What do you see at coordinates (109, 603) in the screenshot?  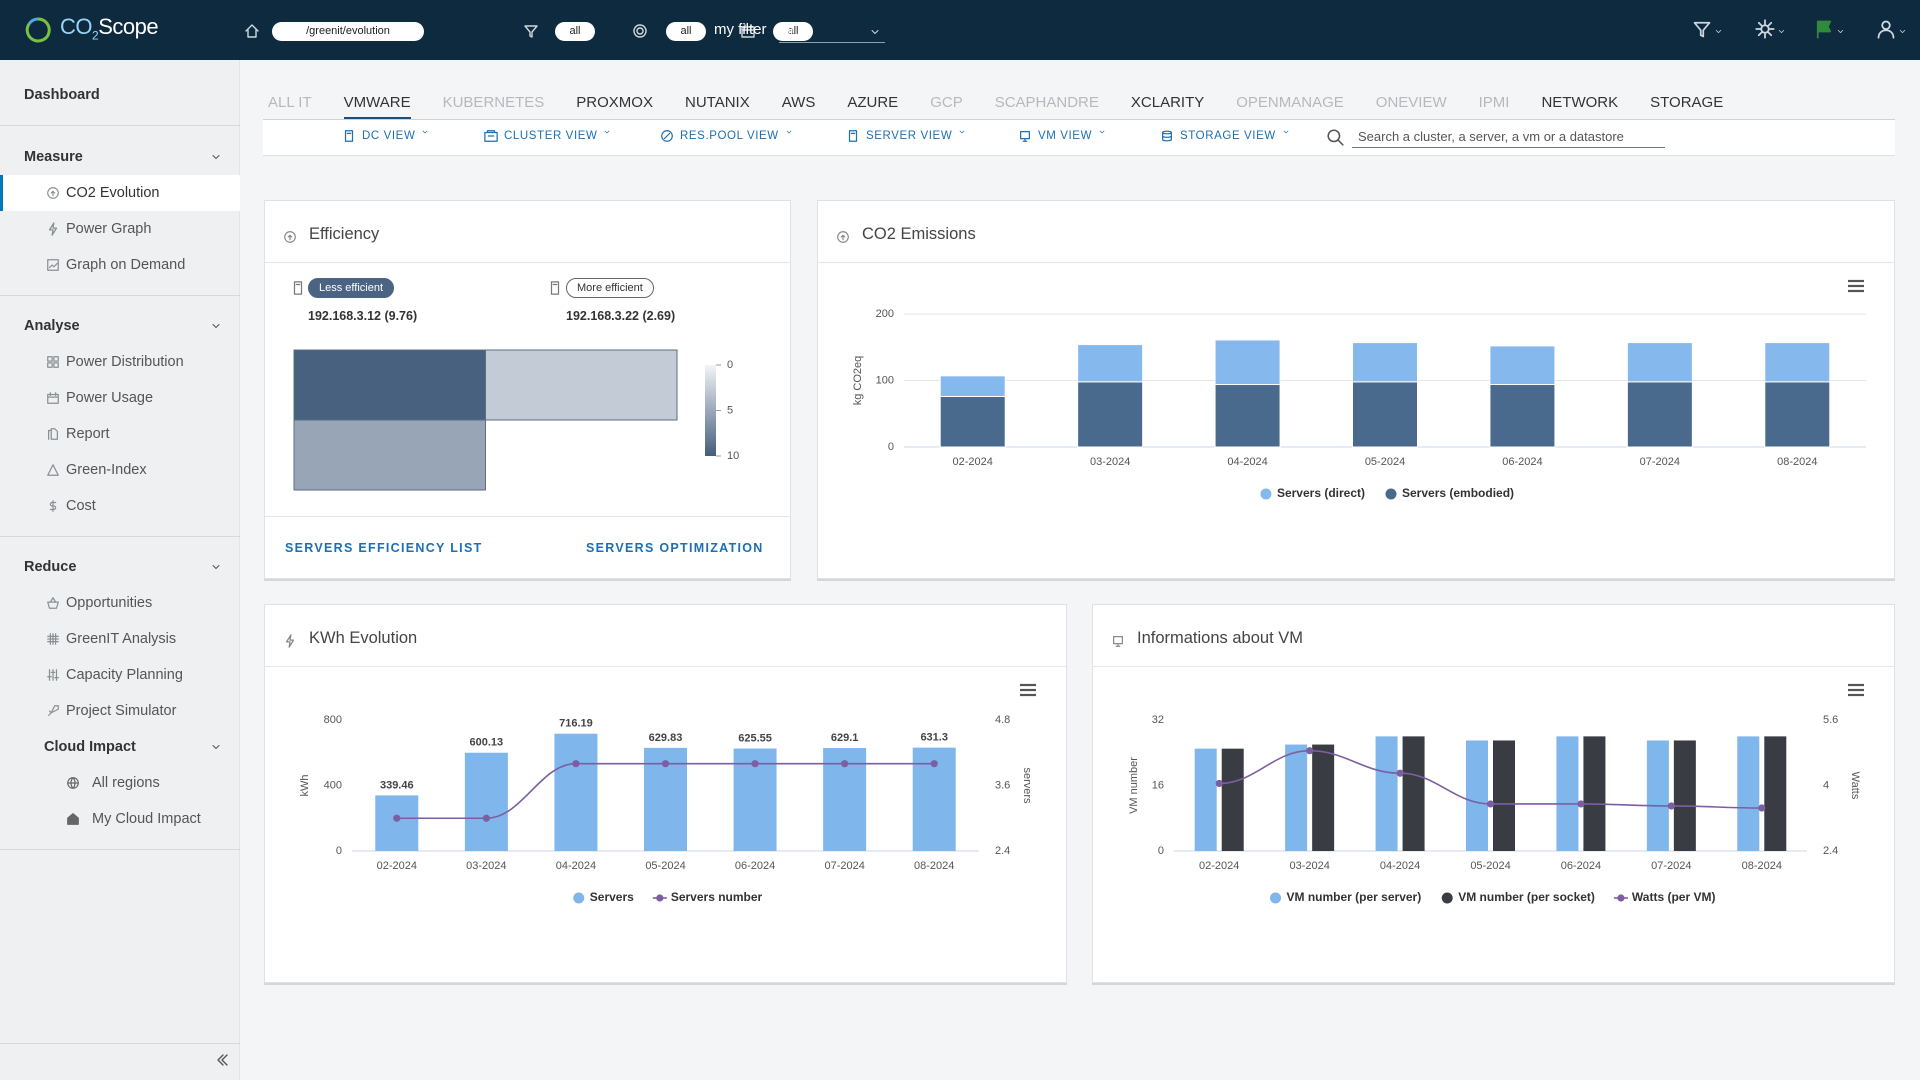 I see `sidebar-item: Opportunities` at bounding box center [109, 603].